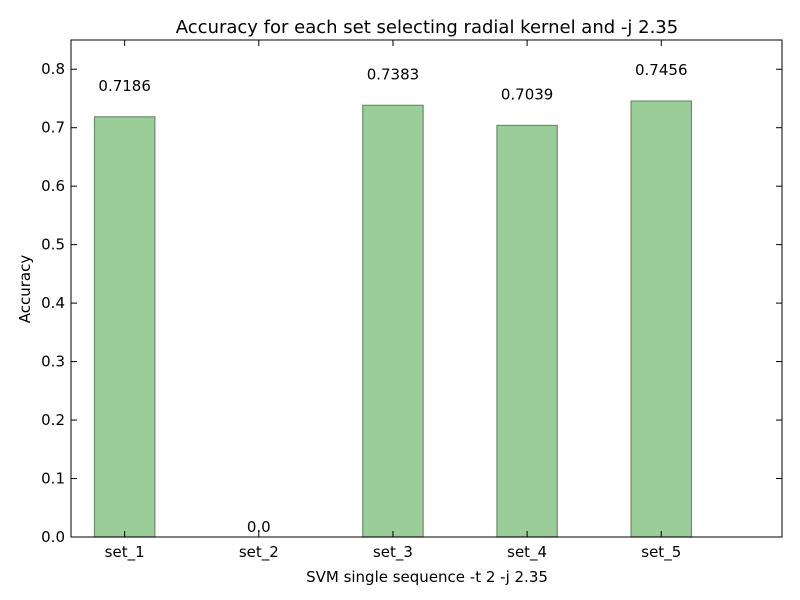  What do you see at coordinates (53, 479) in the screenshot?
I see `y-tick-label-1: 0.1` at bounding box center [53, 479].